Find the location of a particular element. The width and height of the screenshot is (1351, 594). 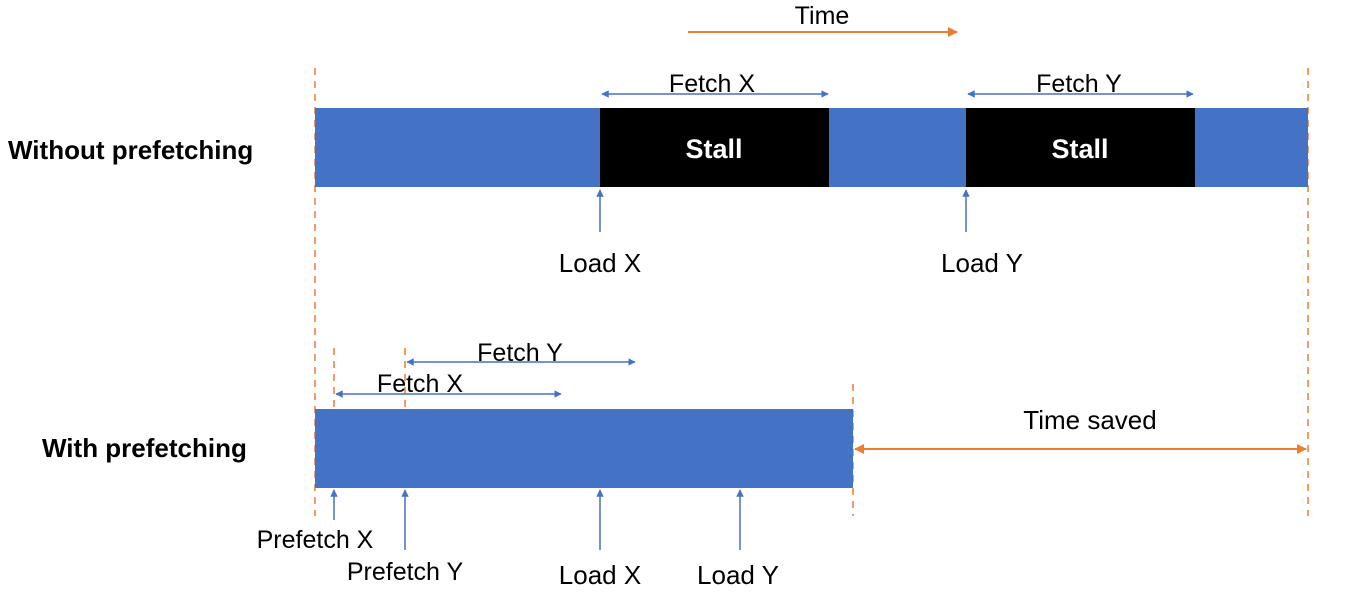

load-x-label-with: Load X is located at coordinates (600, 575).